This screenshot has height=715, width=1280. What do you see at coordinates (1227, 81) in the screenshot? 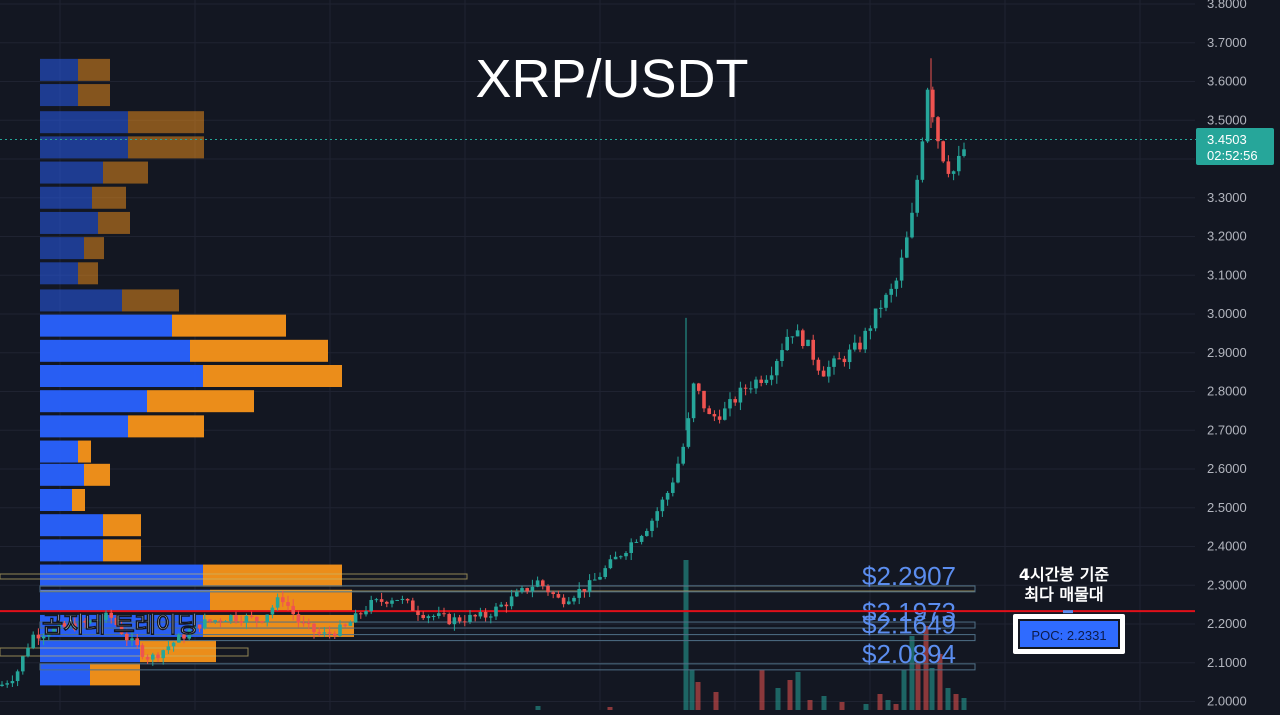
I see `y-tick-label: 3.6000` at bounding box center [1227, 81].